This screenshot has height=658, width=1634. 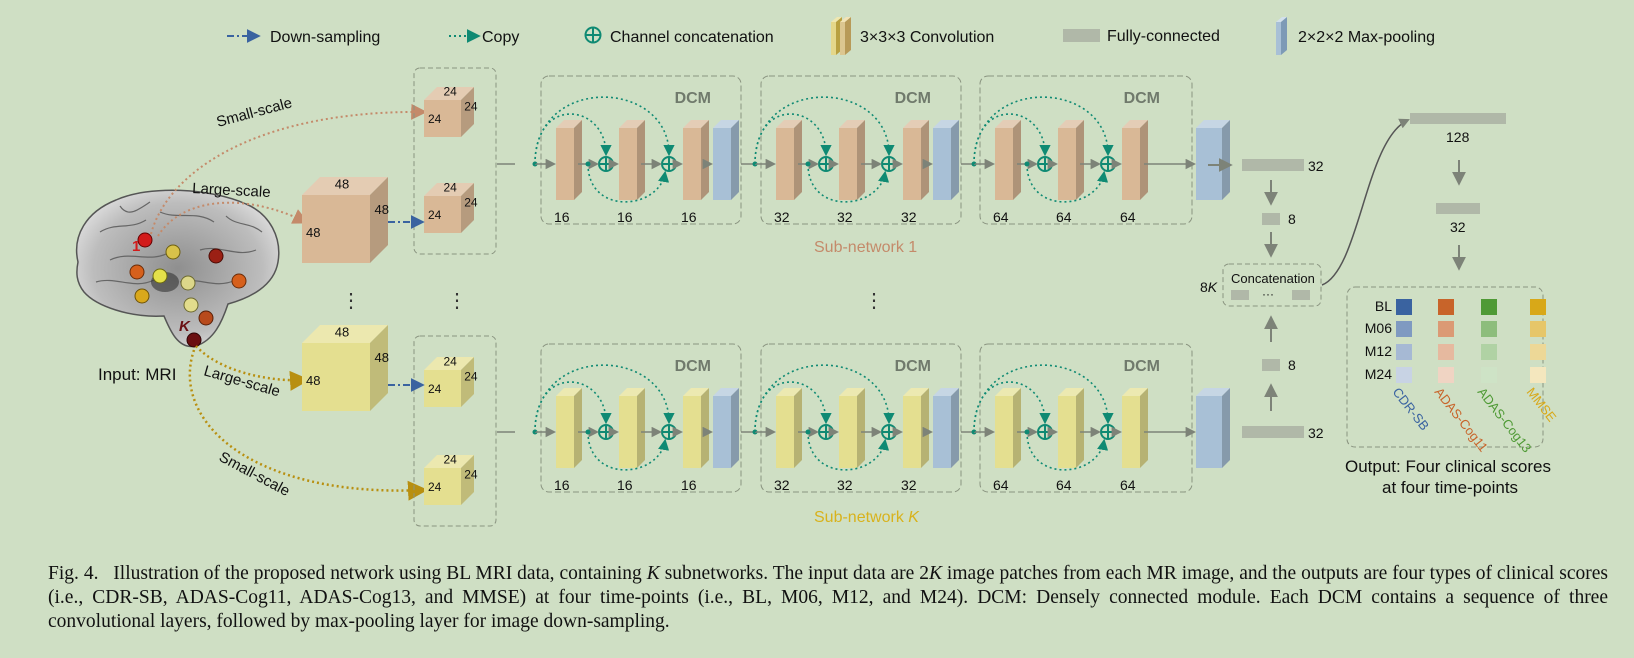 I want to click on concat-dots: ···, so click(x=1268, y=294).